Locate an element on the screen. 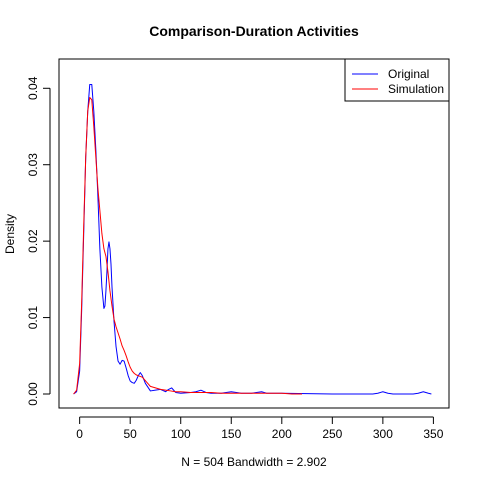 Image resolution: width=480 pixels, height=480 pixels. chart-title: Comparison-Duration Activities is located at coordinates (254, 31).